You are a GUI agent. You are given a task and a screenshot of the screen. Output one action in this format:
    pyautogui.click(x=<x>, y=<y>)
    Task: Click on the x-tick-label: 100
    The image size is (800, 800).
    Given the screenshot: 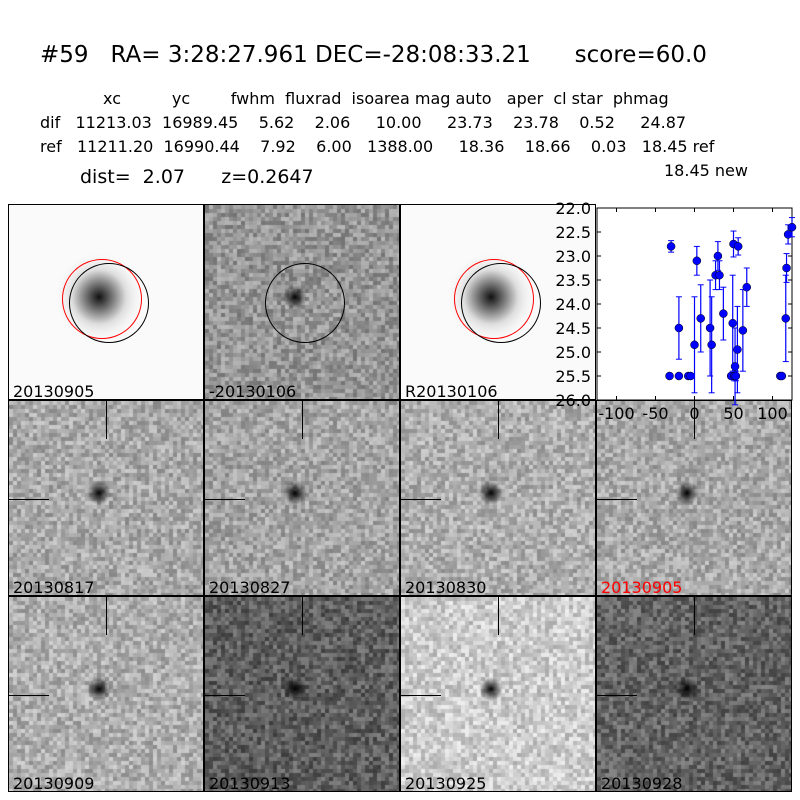 What is the action you would take?
    pyautogui.click(x=772, y=413)
    